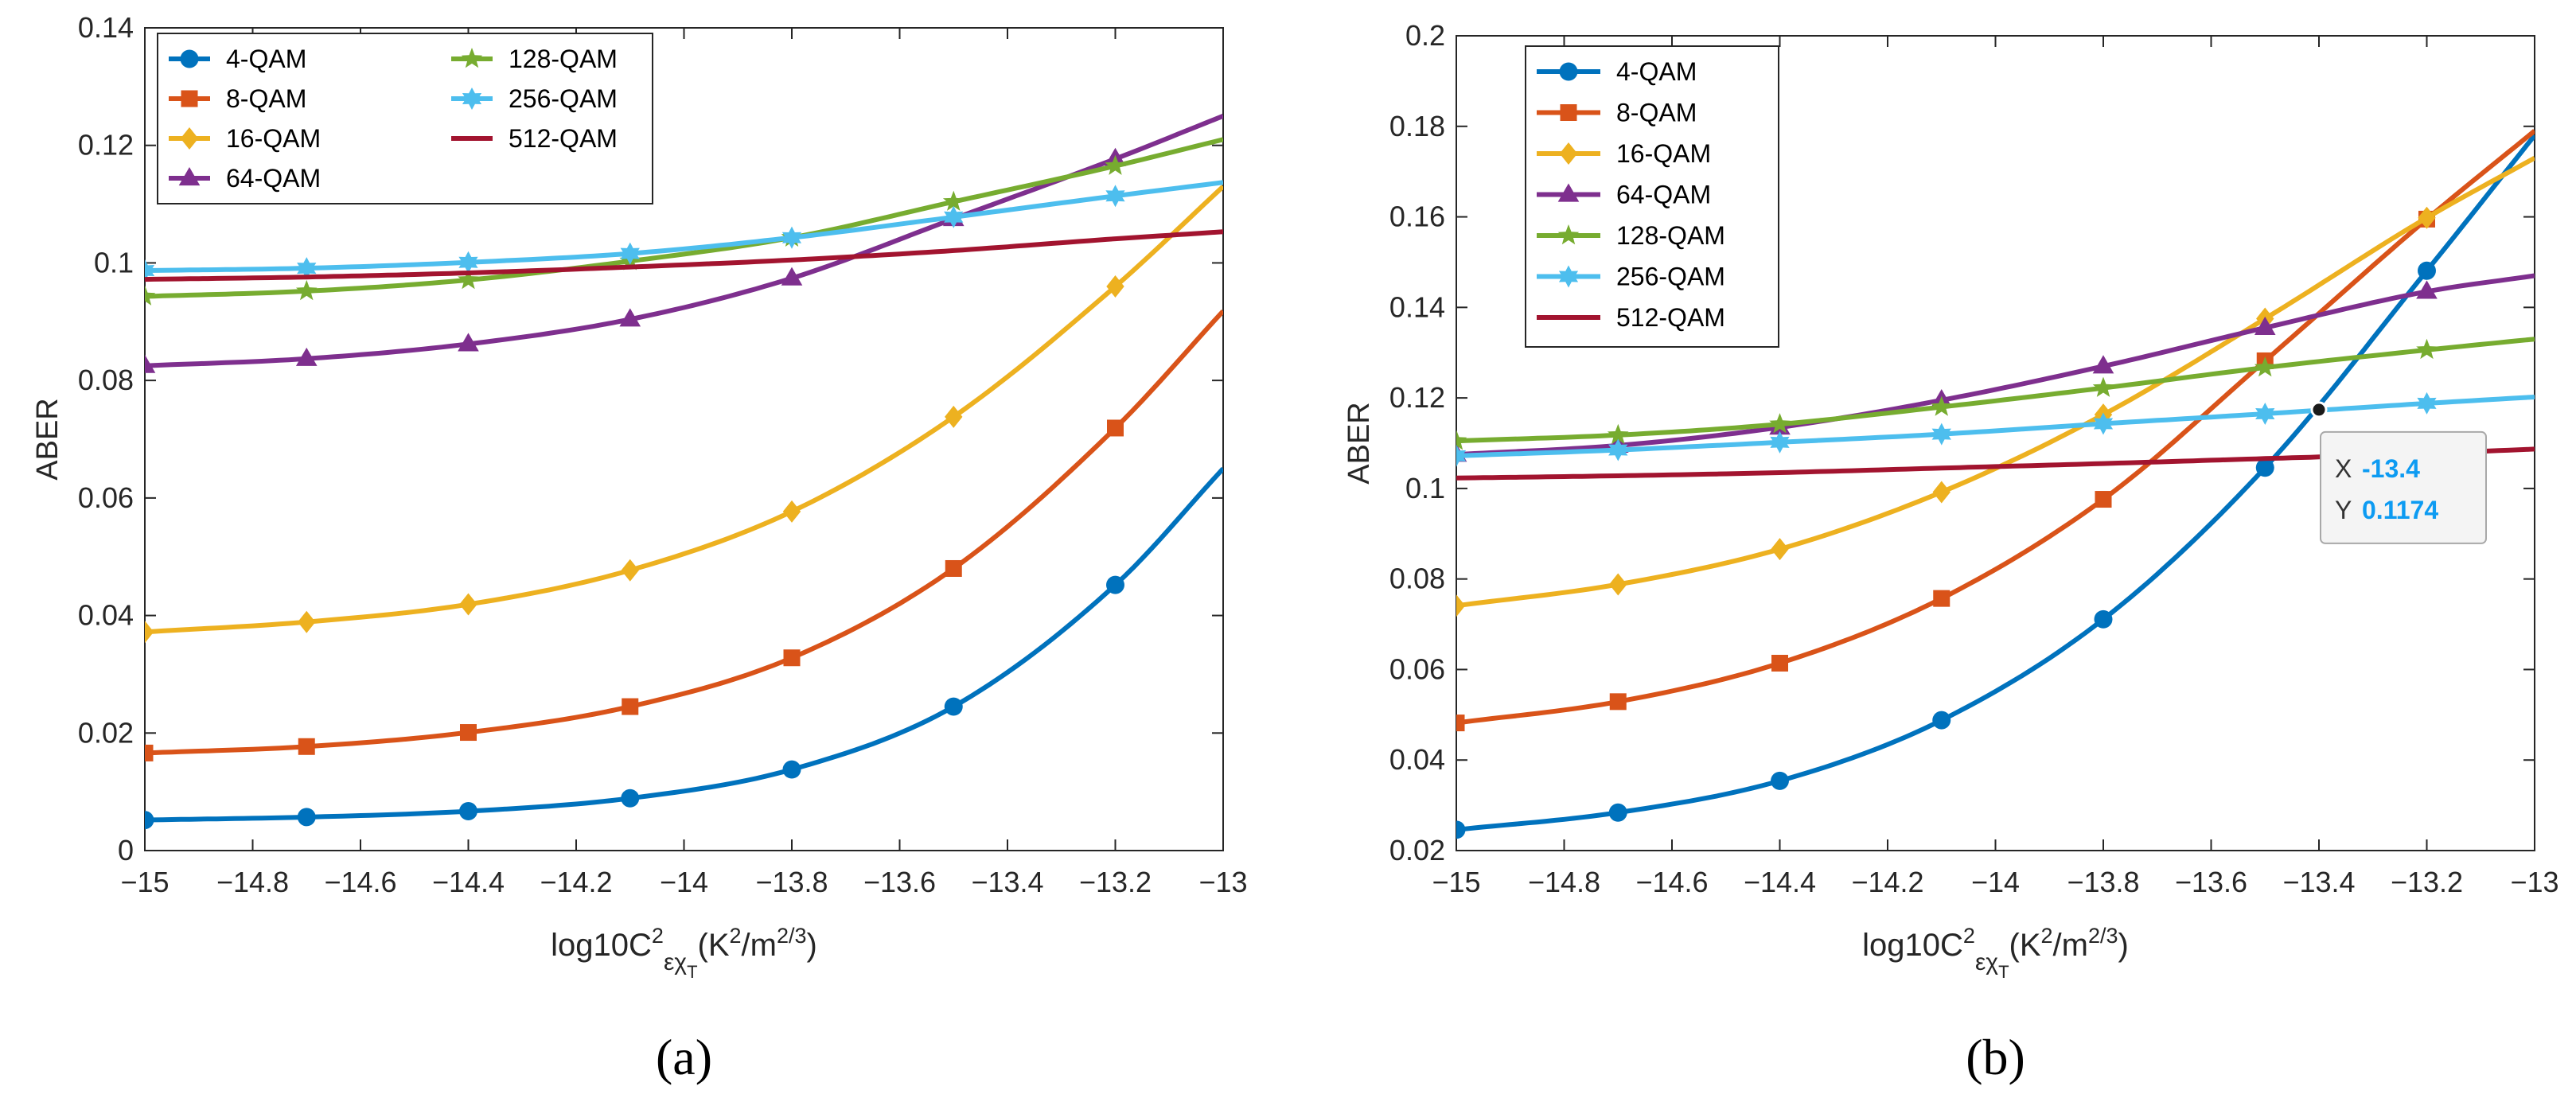 This screenshot has height=1102, width=2576. Describe the element at coordinates (2319, 410) in the screenshot. I see `data-tip-point` at that location.